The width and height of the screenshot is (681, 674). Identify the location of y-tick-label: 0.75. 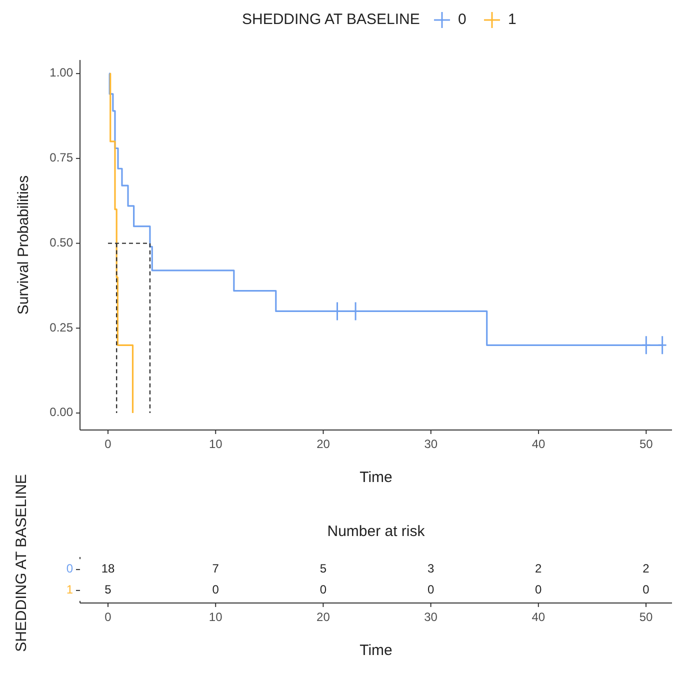
(62, 157).